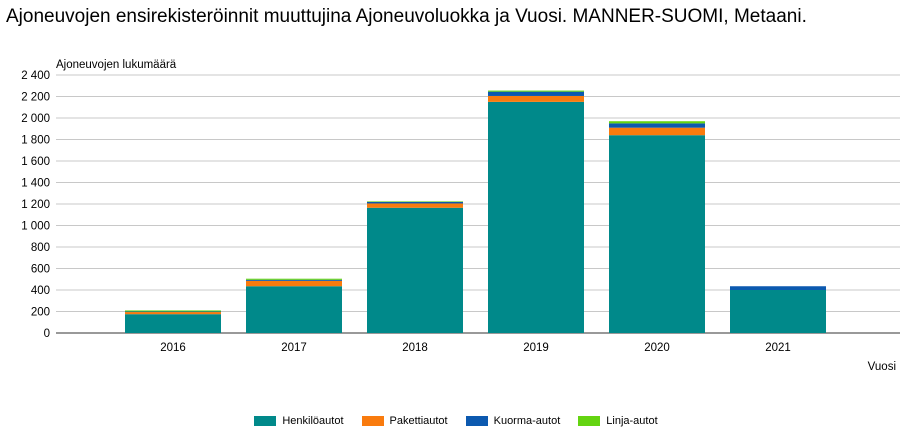 Image resolution: width=912 pixels, height=443 pixels. What do you see at coordinates (527, 421) in the screenshot?
I see `legend-label: Kuorma-autot` at bounding box center [527, 421].